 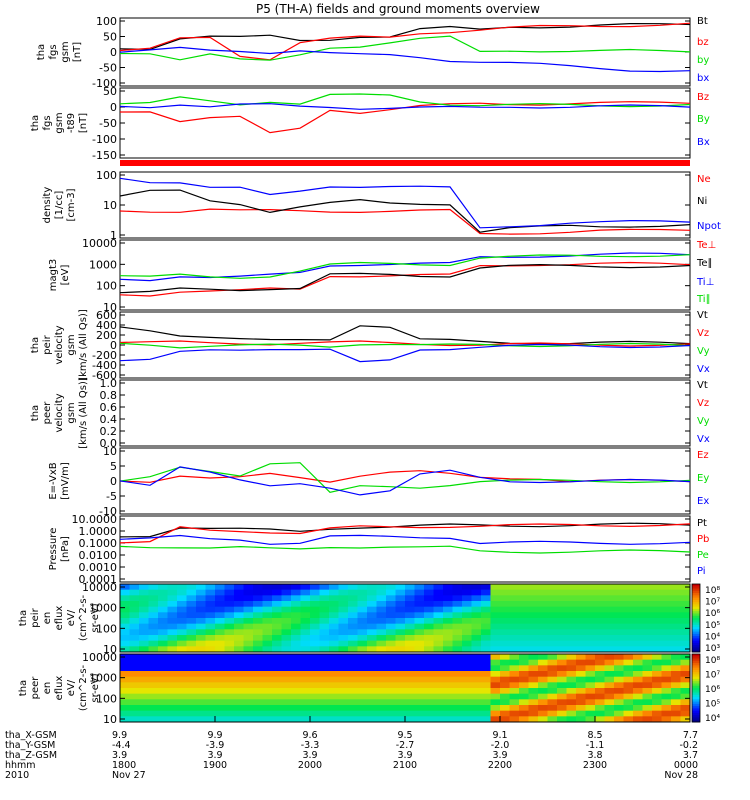 What do you see at coordinates (405, 48) in the screenshot?
I see `series-line-by` at bounding box center [405, 48].